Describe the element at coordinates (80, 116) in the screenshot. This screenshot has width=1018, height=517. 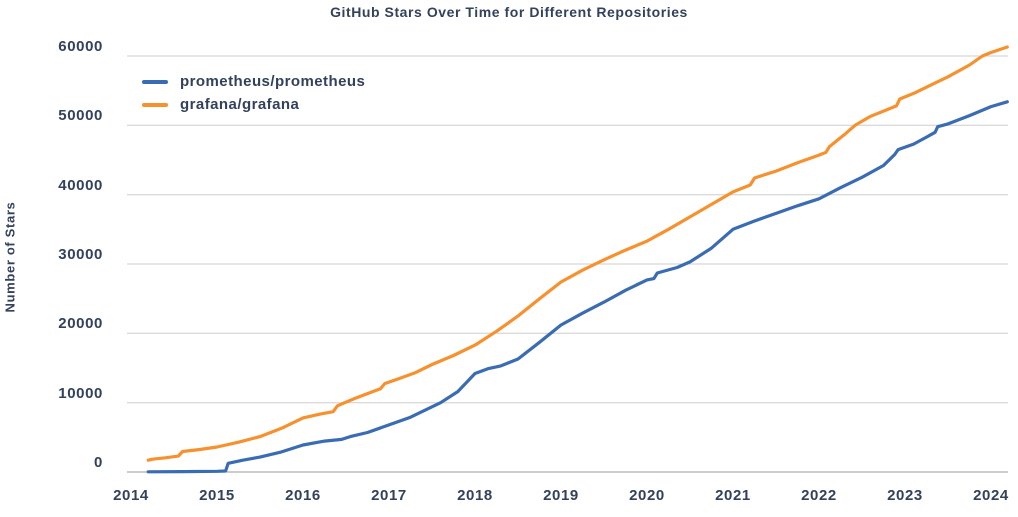
I see `y-tick-label-50000: 50000` at that location.